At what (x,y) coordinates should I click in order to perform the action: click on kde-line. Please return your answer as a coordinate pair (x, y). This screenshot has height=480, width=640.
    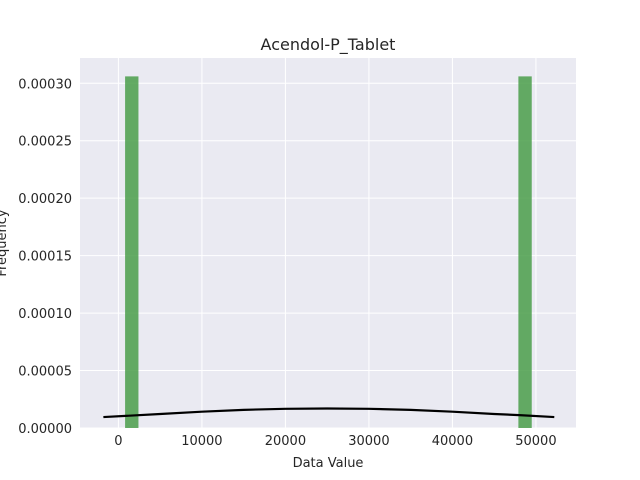
    Looking at the image, I should click on (329, 413).